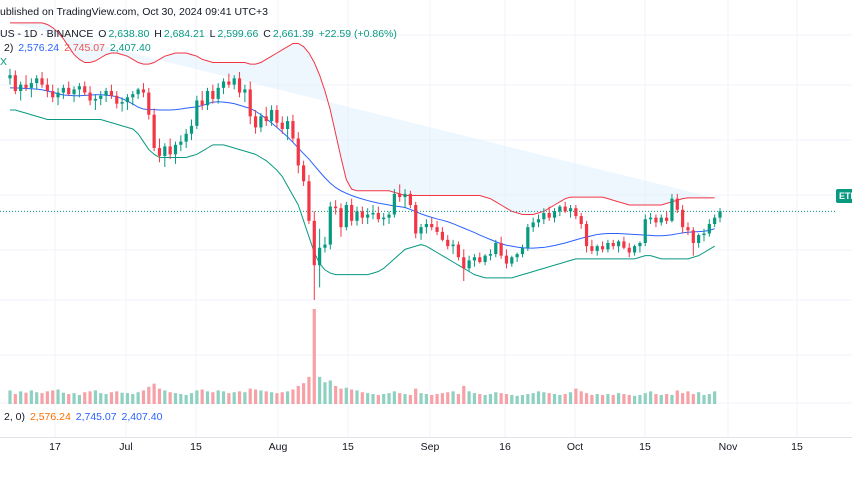 The image size is (852, 485). What do you see at coordinates (126, 447) in the screenshot?
I see `x-tick-label: Jul` at bounding box center [126, 447].